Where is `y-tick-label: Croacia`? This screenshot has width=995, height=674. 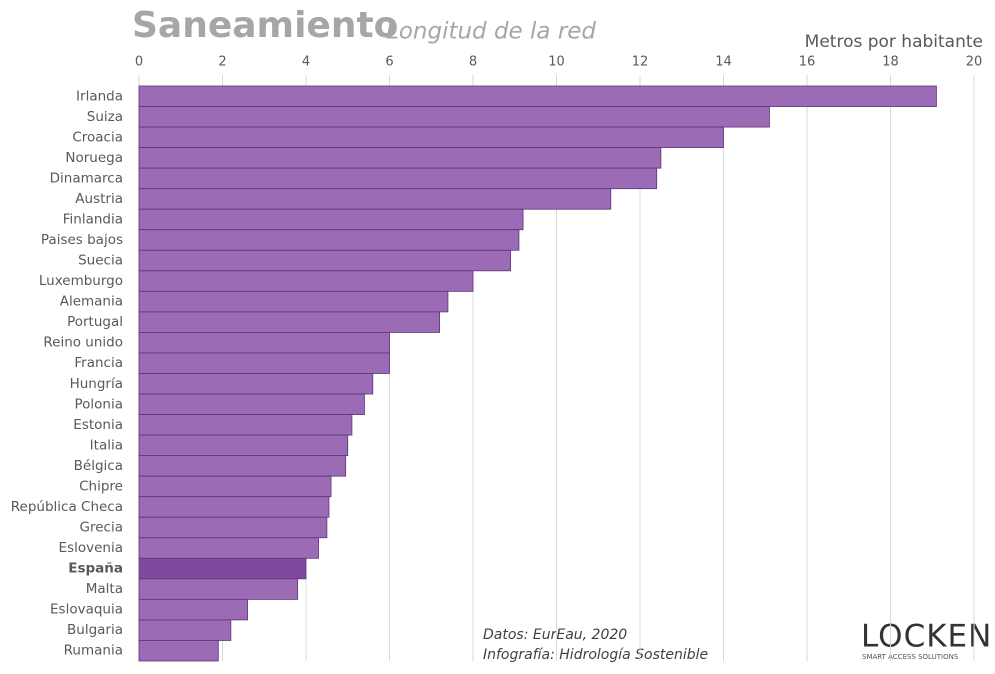 y-tick-label: Croacia is located at coordinates (97, 137).